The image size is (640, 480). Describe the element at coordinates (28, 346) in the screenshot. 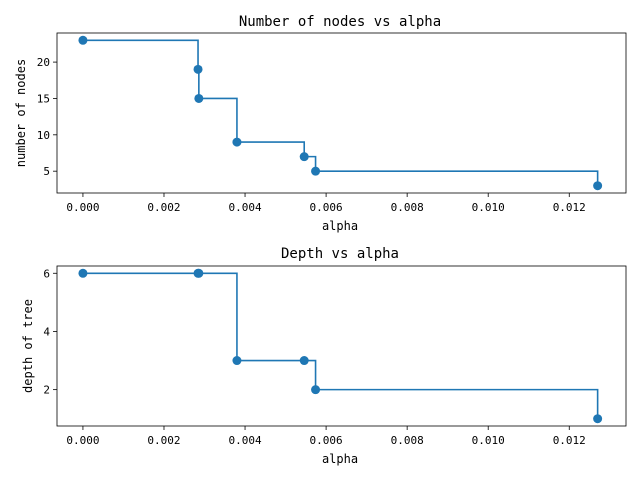

I see `chart-depth-y-label: depth of tree` at that location.